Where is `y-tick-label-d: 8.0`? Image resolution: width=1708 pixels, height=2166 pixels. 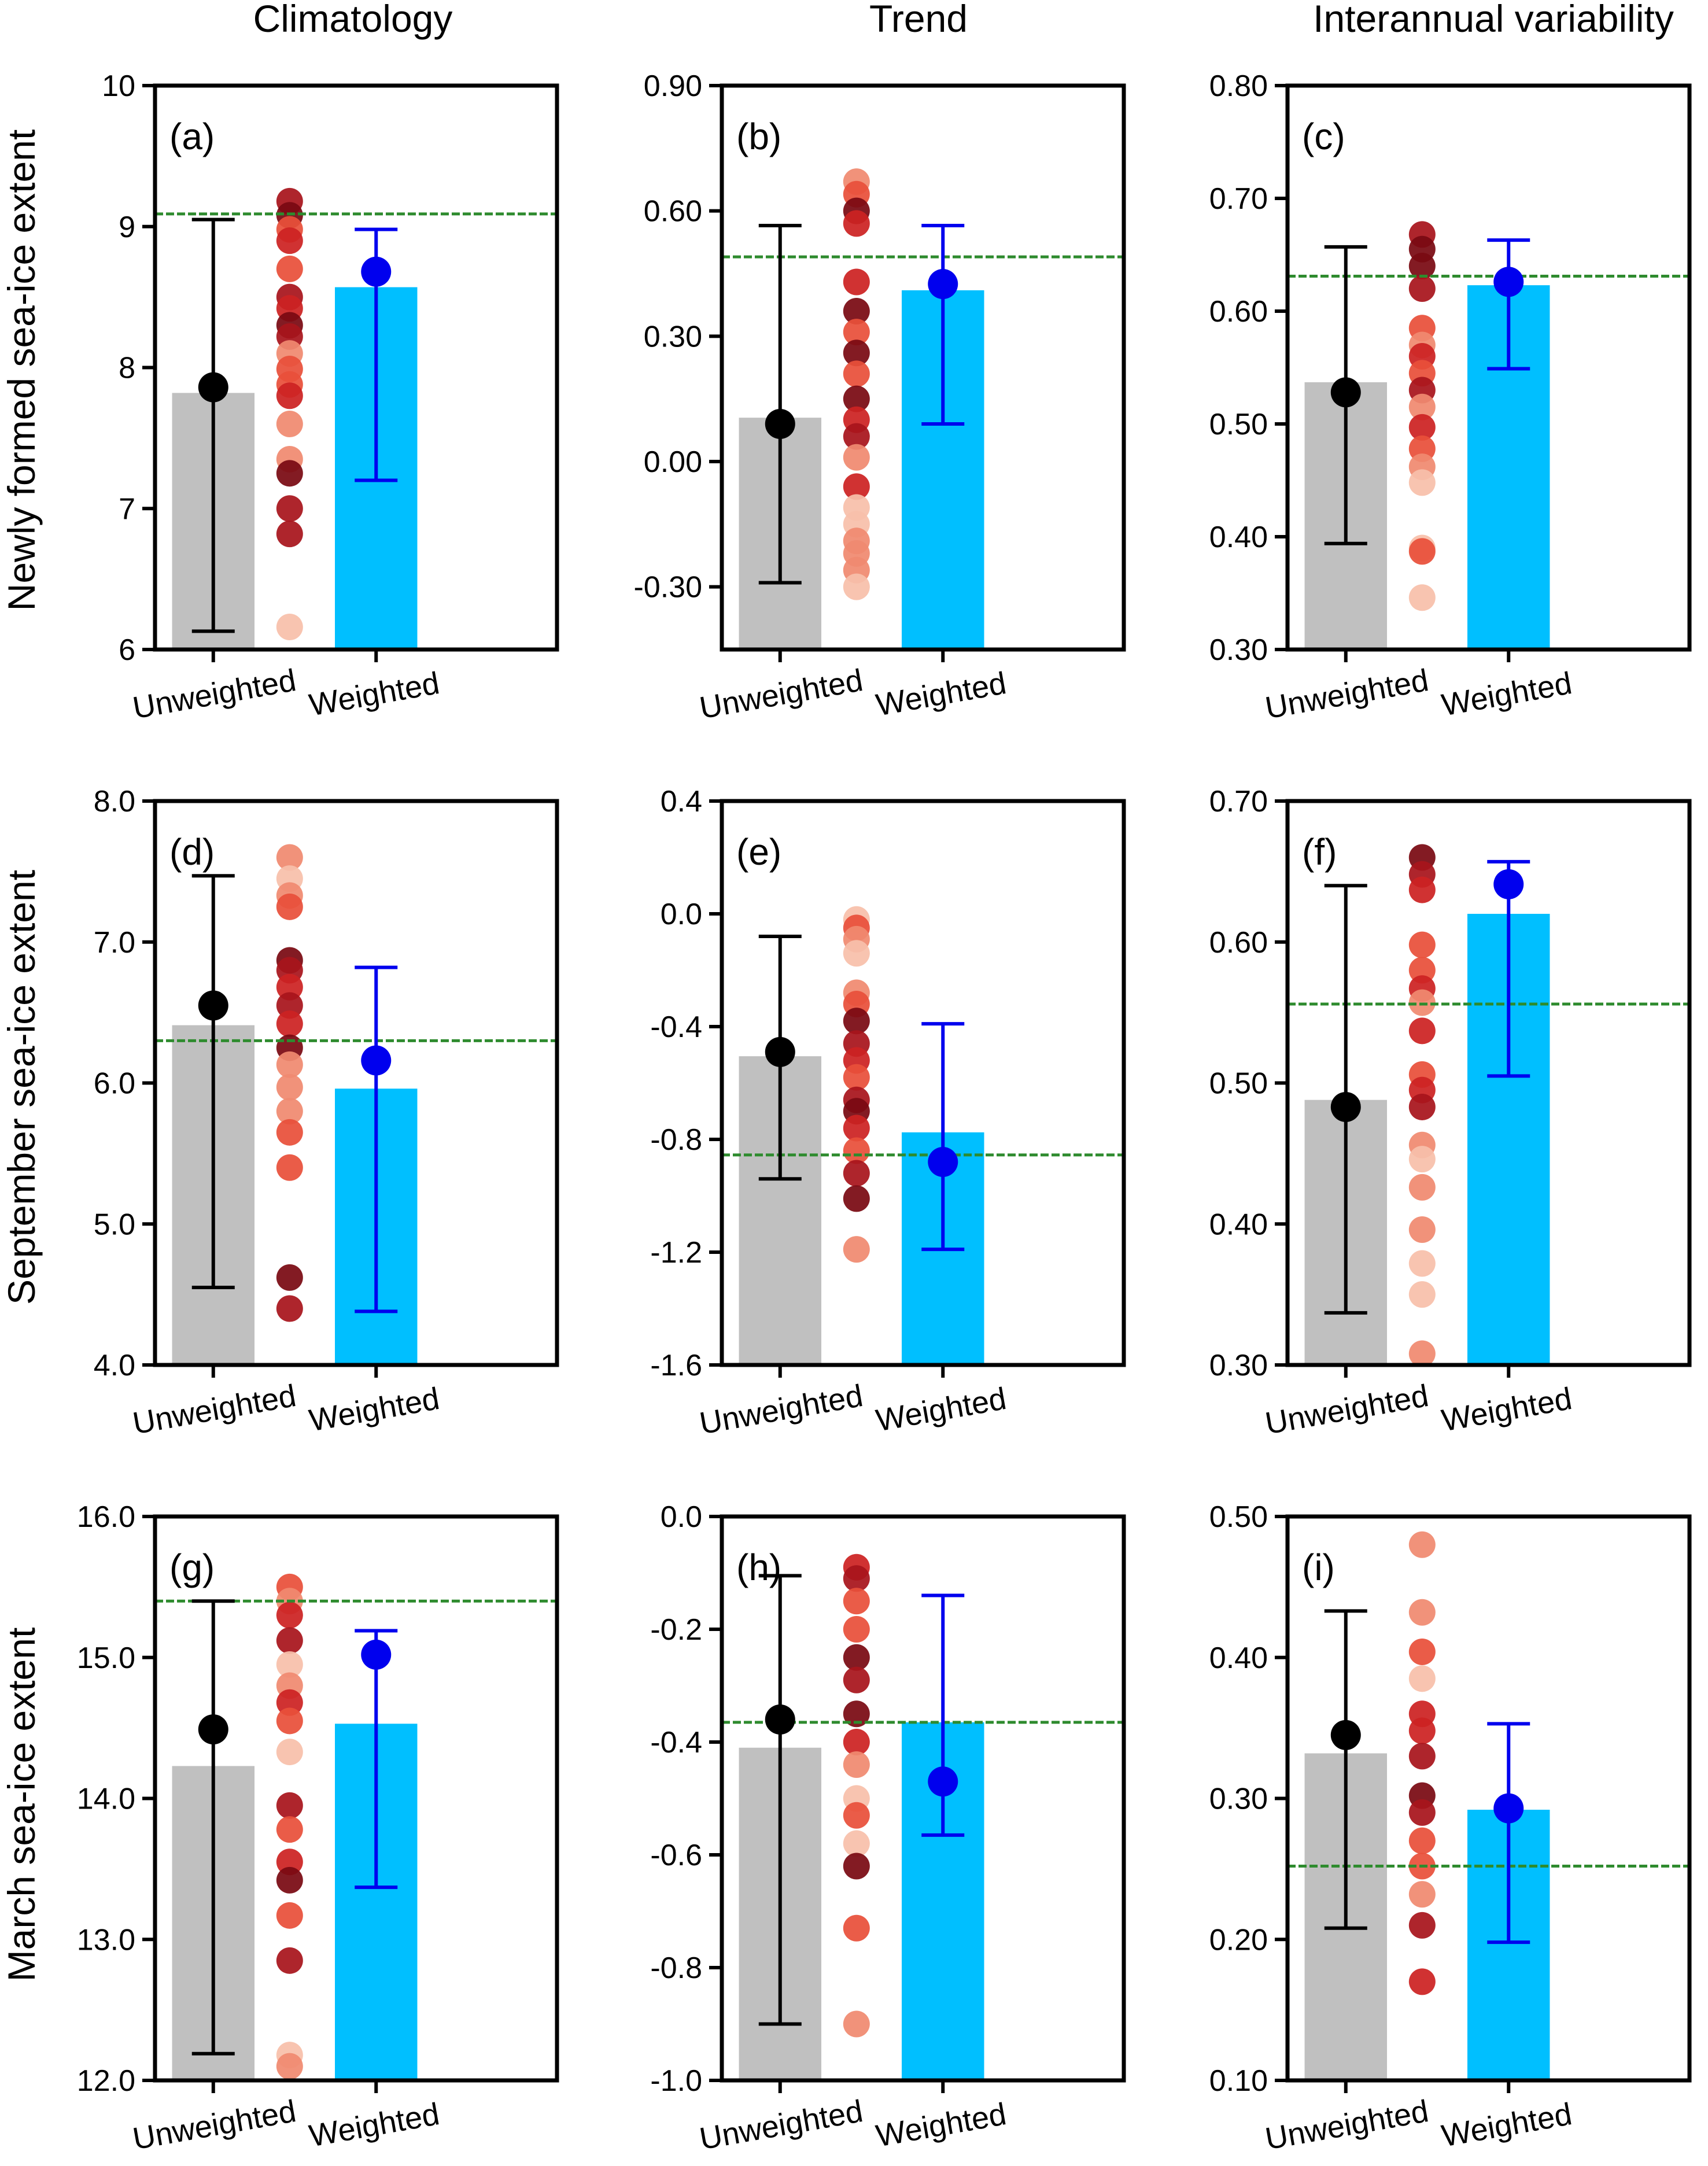 y-tick-label-d: 8.0 is located at coordinates (114, 802).